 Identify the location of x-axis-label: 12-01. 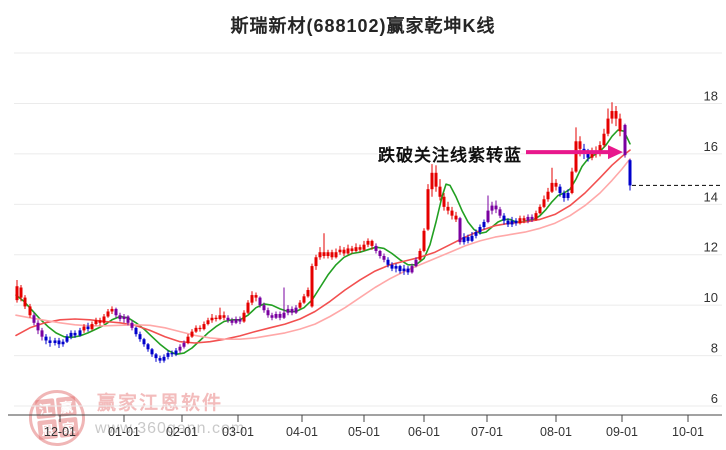
(60, 432).